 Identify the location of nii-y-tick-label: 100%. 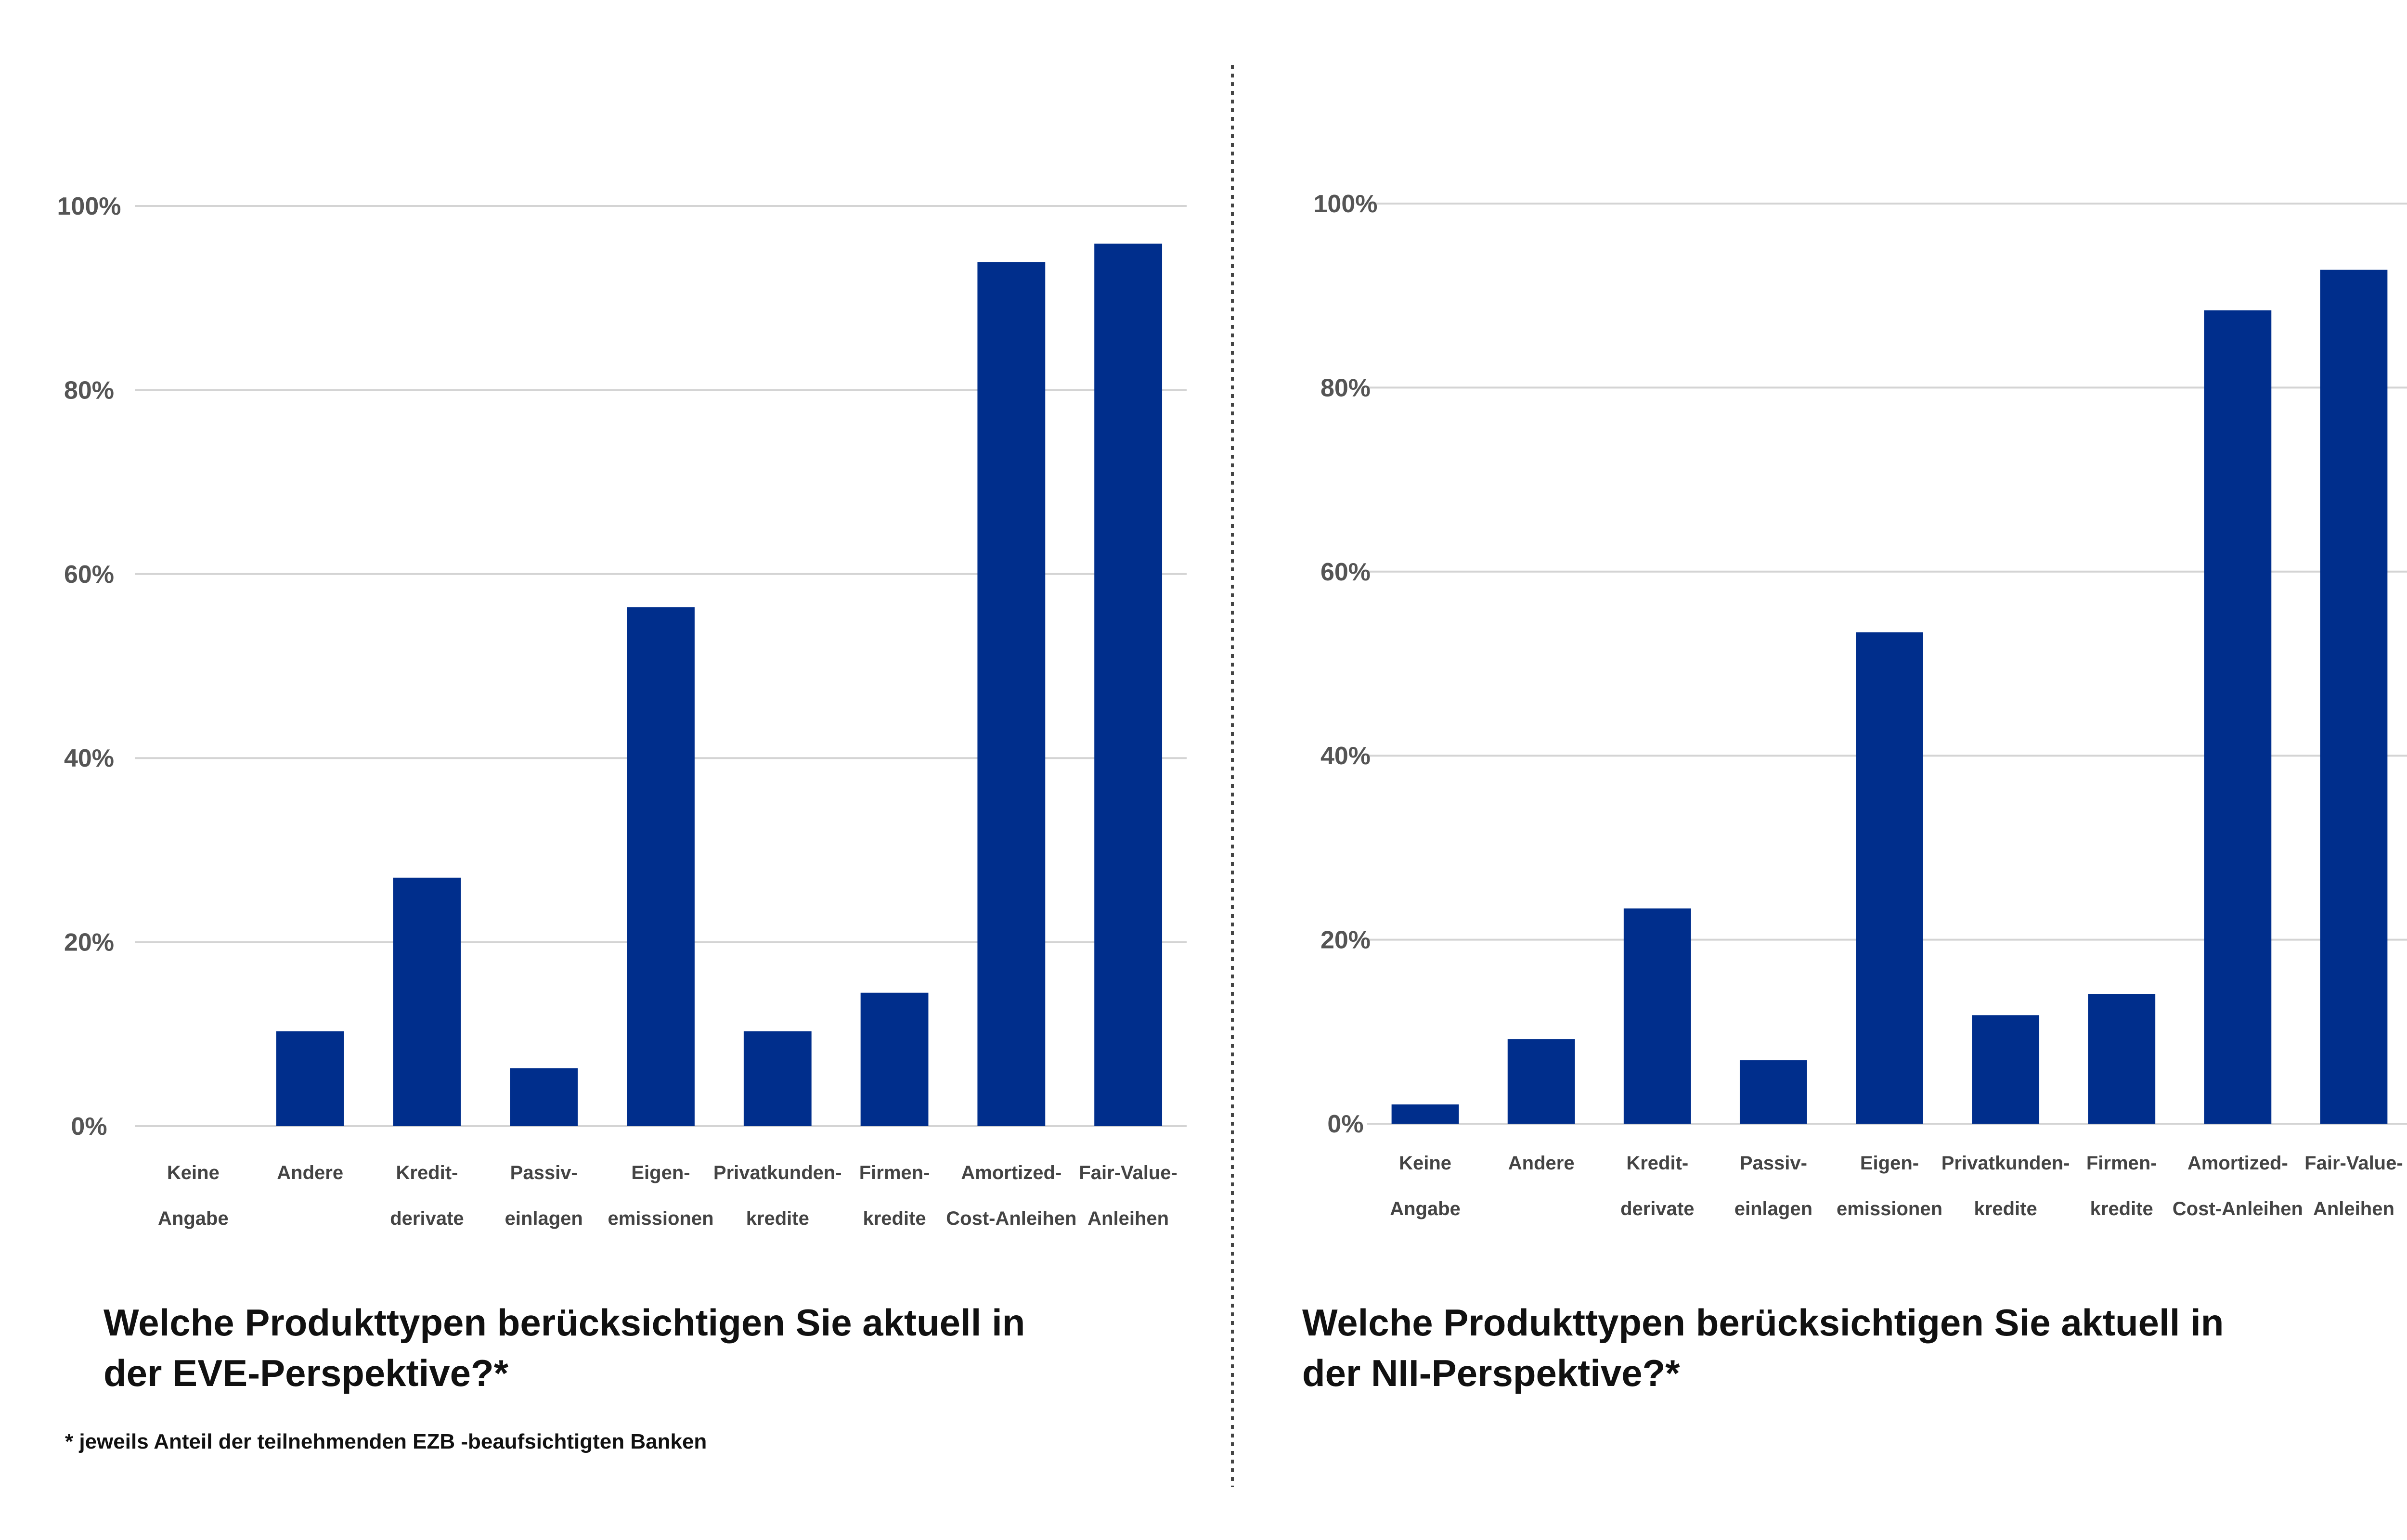
(1346, 204).